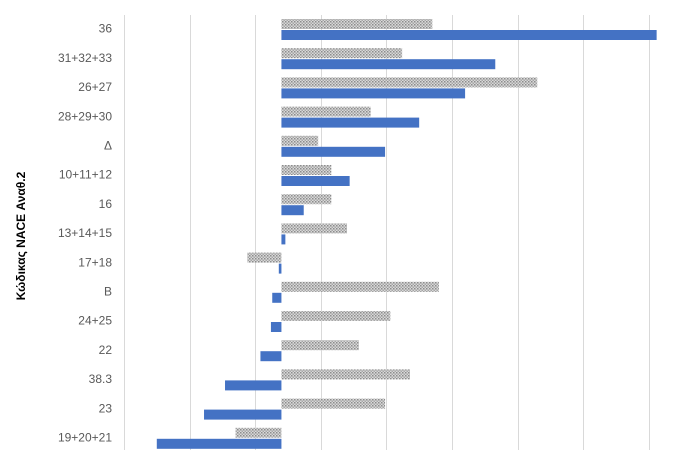 Image resolution: width=700 pixels, height=450 pixels. What do you see at coordinates (95, 321) in the screenshot?
I see `category-label: 24+25` at bounding box center [95, 321].